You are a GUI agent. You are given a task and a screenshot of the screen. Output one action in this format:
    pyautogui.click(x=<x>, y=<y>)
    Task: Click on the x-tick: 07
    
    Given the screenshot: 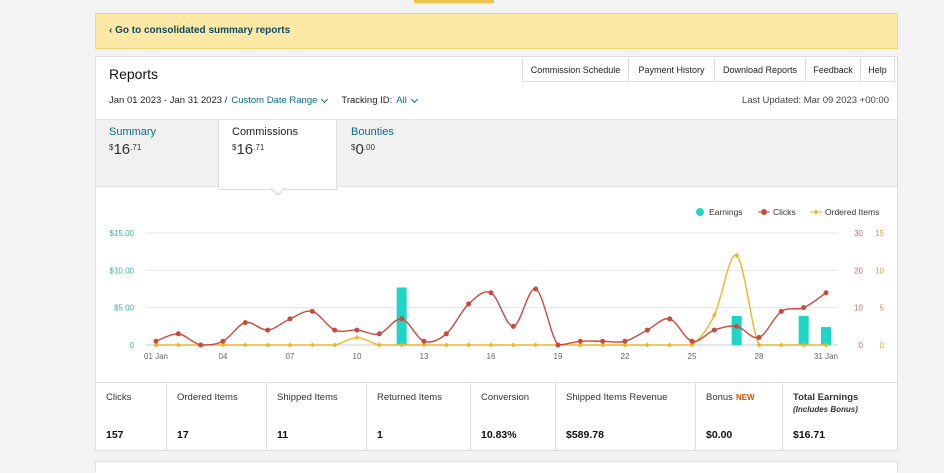 What is the action you would take?
    pyautogui.click(x=290, y=356)
    